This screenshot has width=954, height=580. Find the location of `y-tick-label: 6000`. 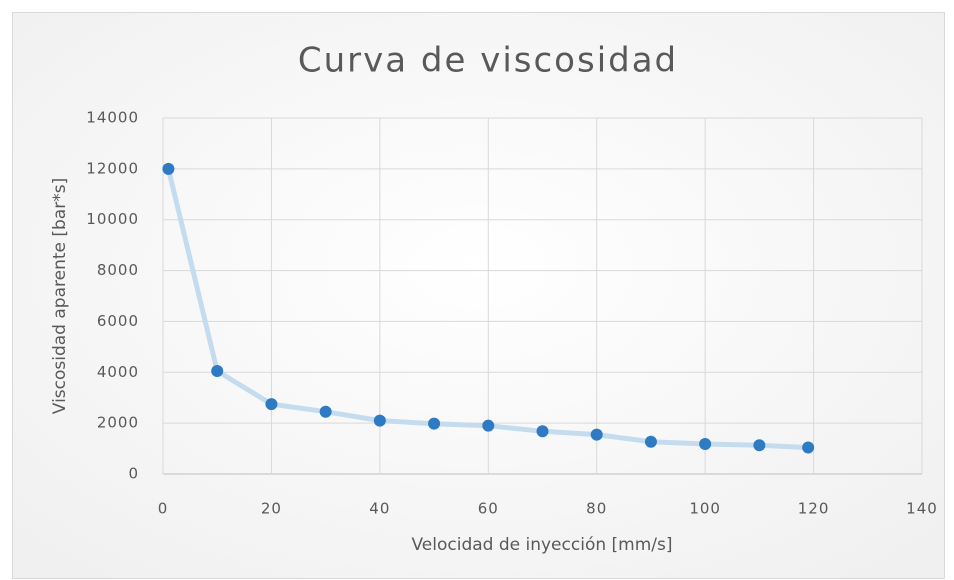

y-tick-label: 6000 is located at coordinates (118, 321).